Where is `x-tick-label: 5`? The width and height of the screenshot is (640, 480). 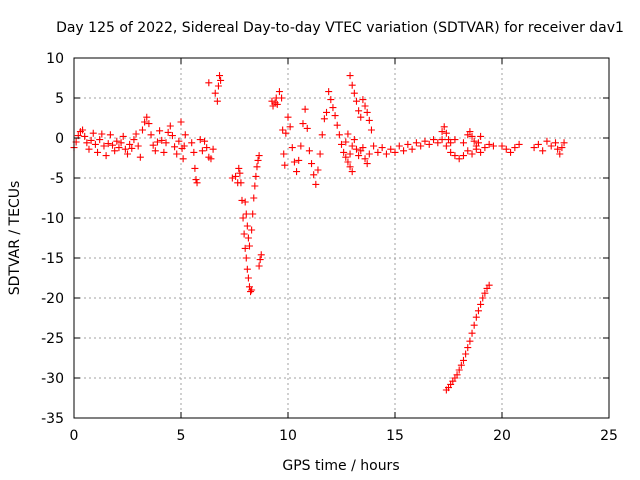
x-tick-label: 5 is located at coordinates (181, 436).